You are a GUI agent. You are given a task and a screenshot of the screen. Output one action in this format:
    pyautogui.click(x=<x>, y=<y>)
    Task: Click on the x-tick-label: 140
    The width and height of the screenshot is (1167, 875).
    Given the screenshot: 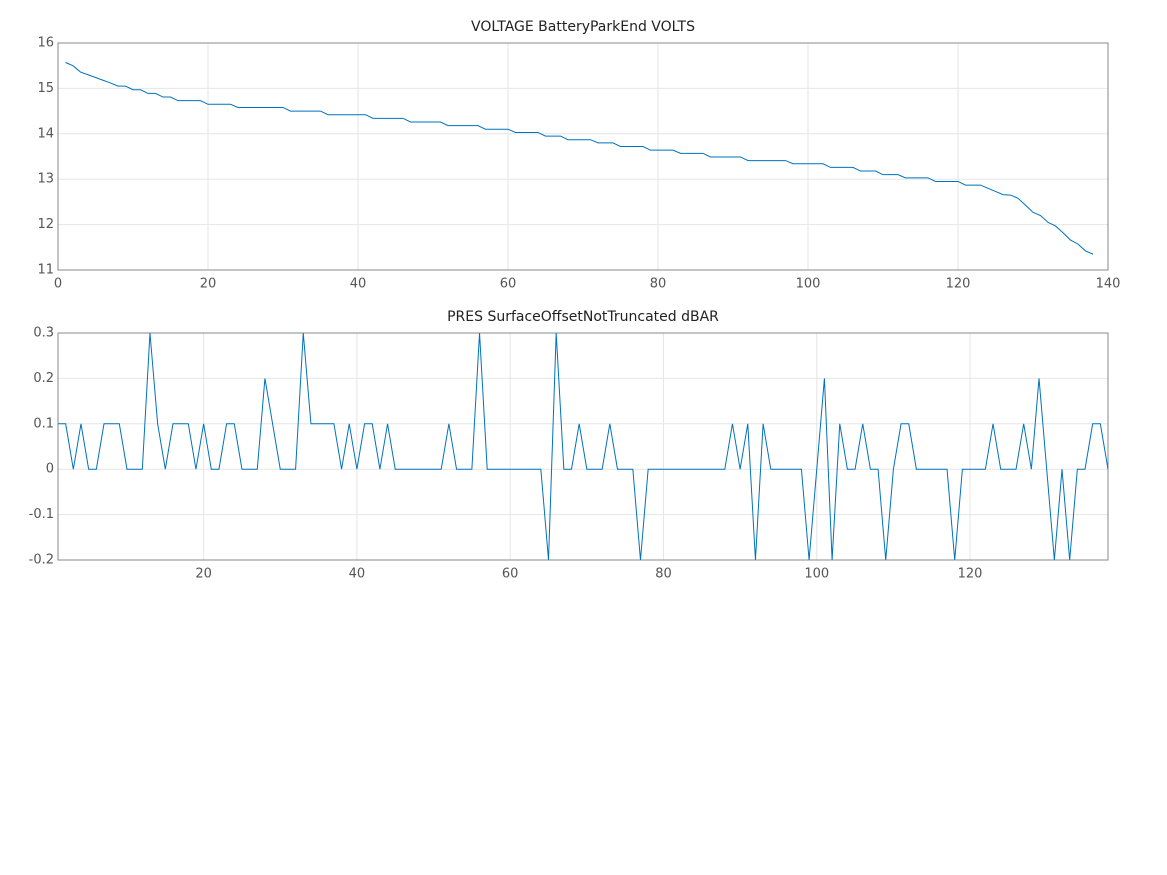 What is the action you would take?
    pyautogui.click(x=1108, y=284)
    